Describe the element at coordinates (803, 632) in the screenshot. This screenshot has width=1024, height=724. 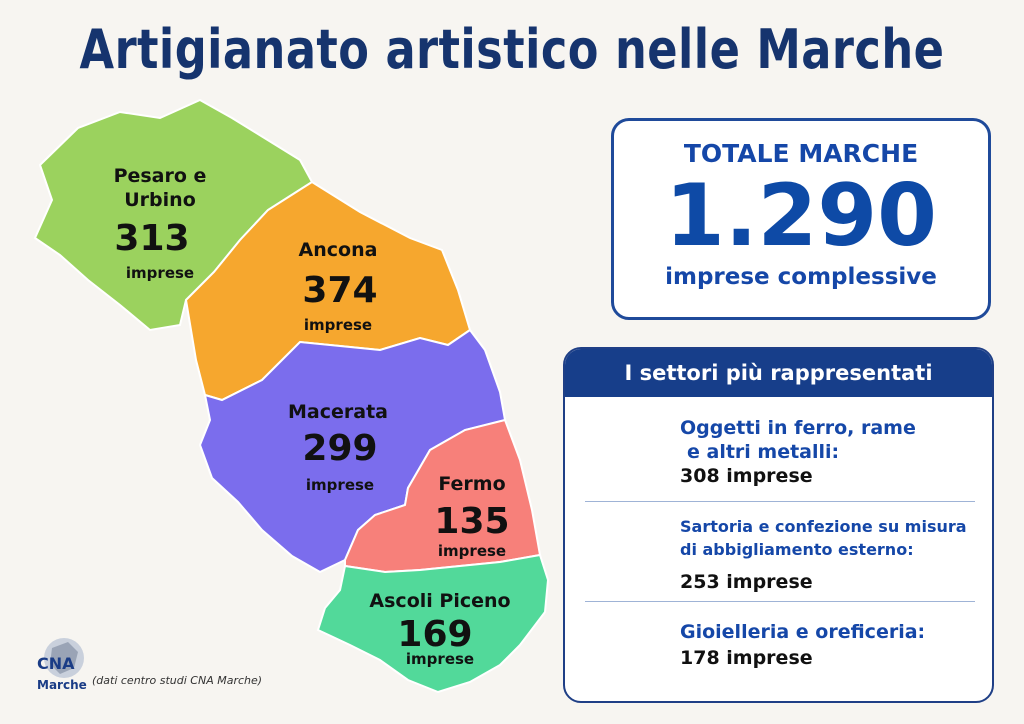
I see `sector-name-line1: Gioielleria e oreficeria:` at that location.